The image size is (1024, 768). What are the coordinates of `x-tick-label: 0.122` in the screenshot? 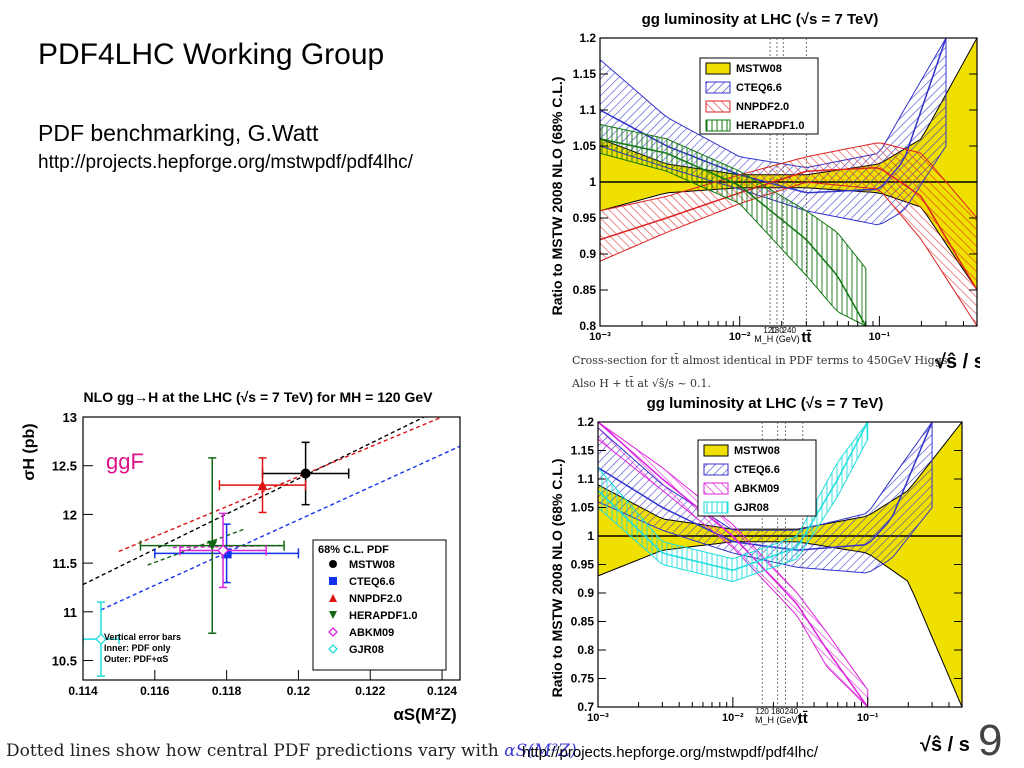 It's located at (370, 691).